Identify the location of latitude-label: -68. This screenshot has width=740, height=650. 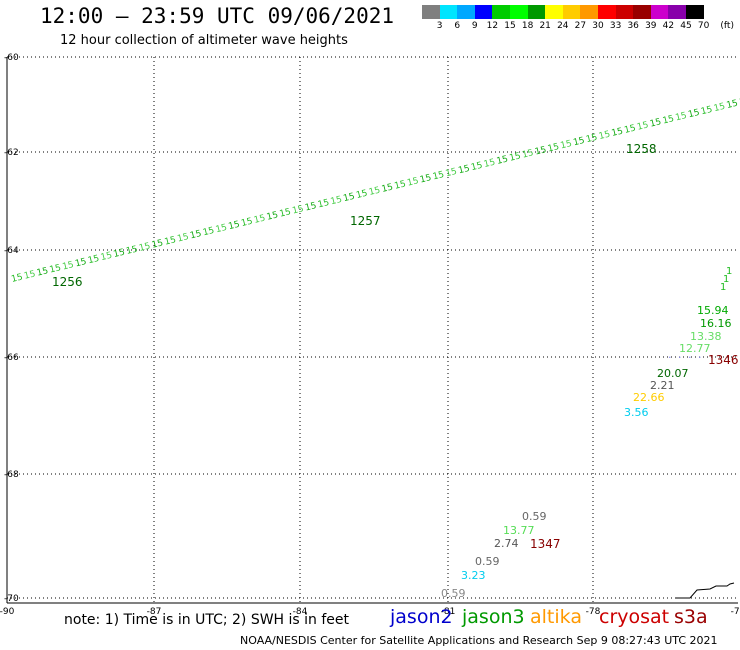
(11, 475).